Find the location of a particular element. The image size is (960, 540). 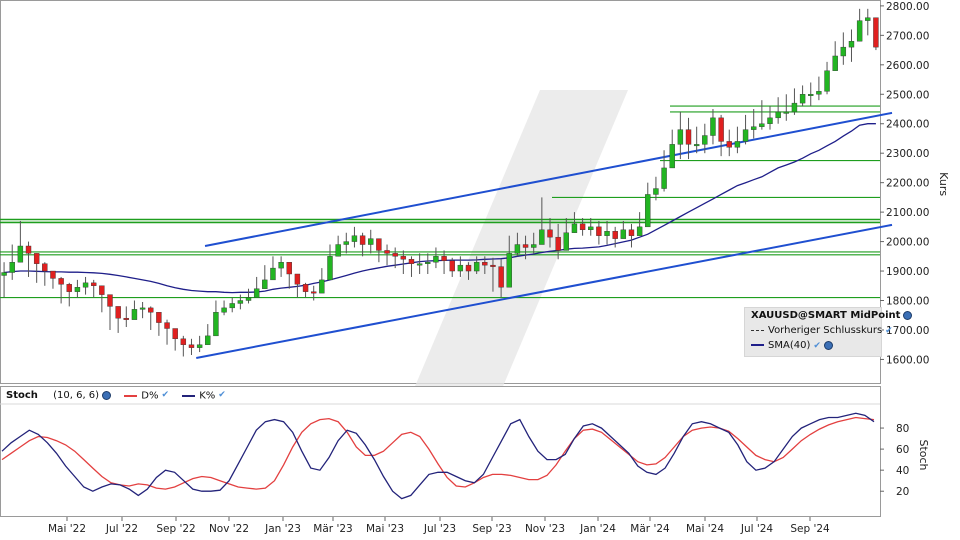

stoch-tick-label: 20 is located at coordinates (902, 492).